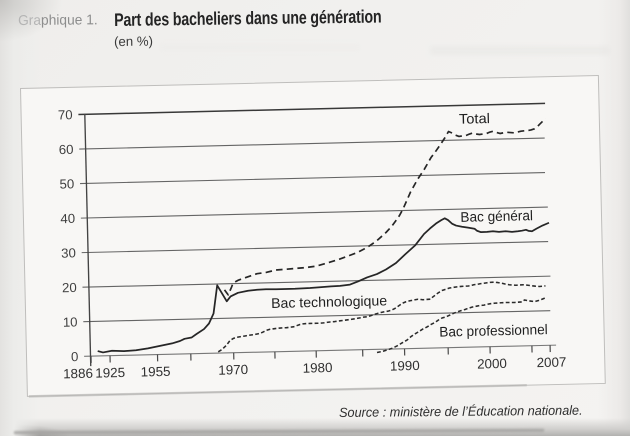 The height and width of the screenshot is (436, 630). I want to click on svg-text: Bac général, so click(496, 216).